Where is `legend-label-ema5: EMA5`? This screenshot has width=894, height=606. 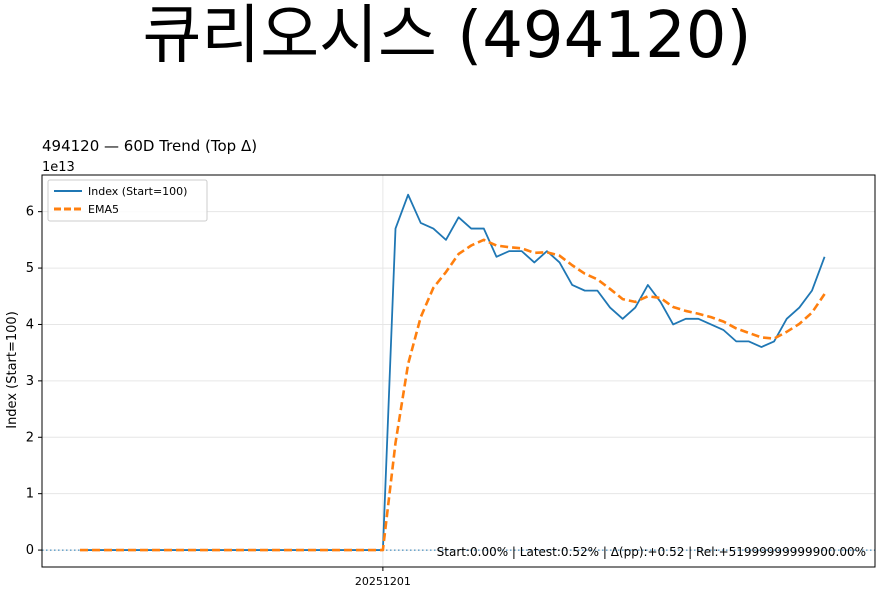
legend-label-ema5: EMA5 is located at coordinates (103, 209).